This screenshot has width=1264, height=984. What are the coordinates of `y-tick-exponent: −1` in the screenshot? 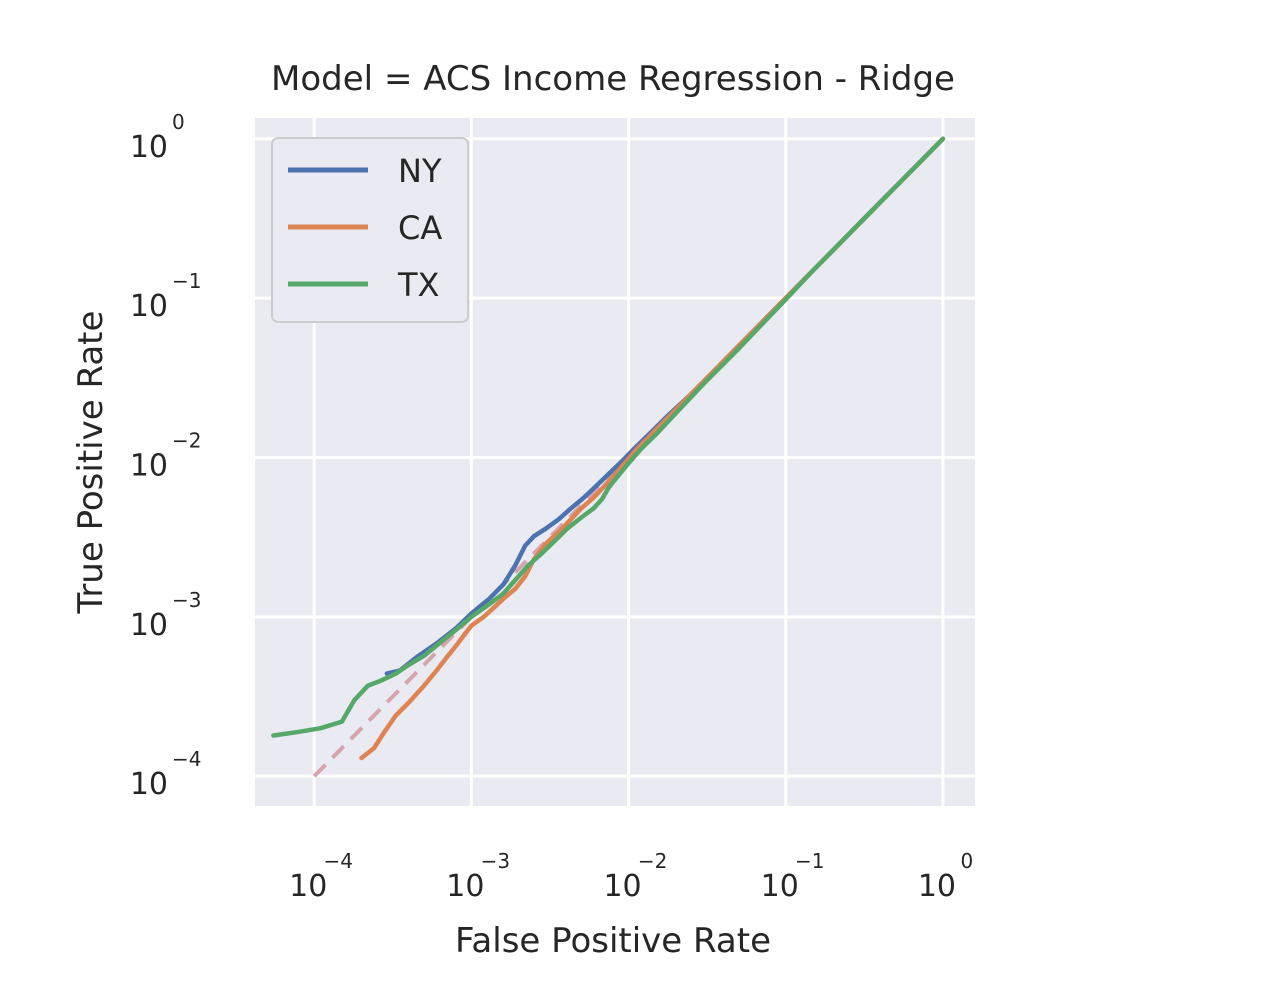 It's located at (186, 281).